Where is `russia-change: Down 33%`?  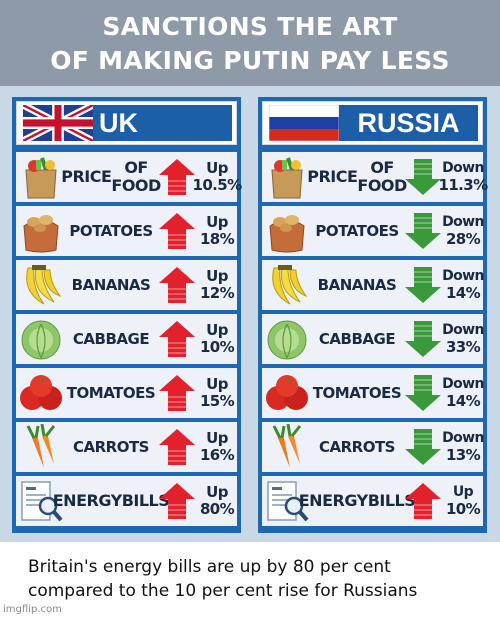
russia-change: Down 33% is located at coordinates (463, 339).